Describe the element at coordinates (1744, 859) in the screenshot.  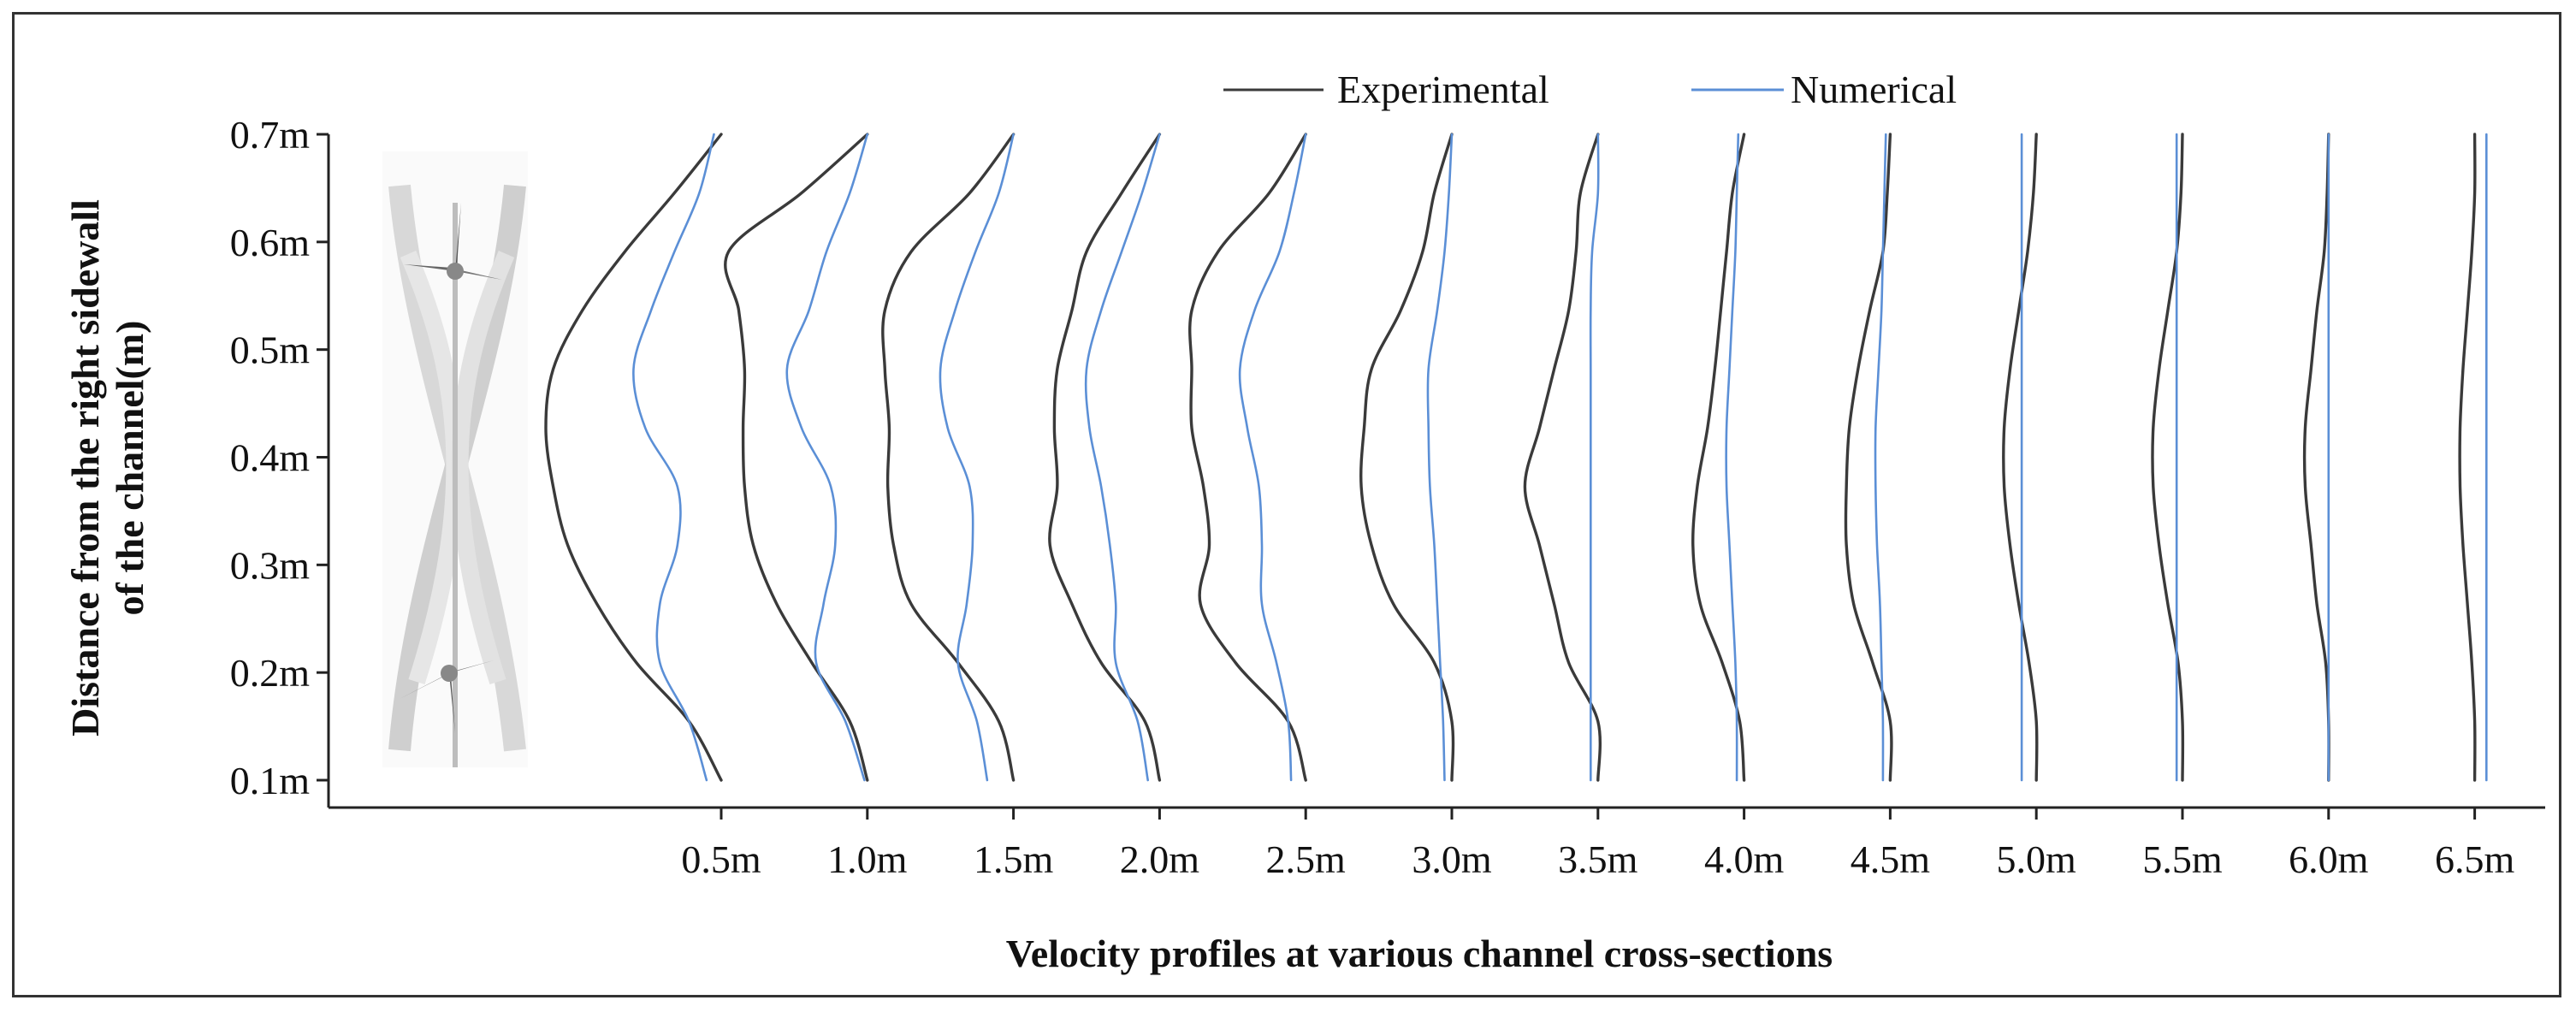
I see `x-tick-label: 4.0m` at that location.